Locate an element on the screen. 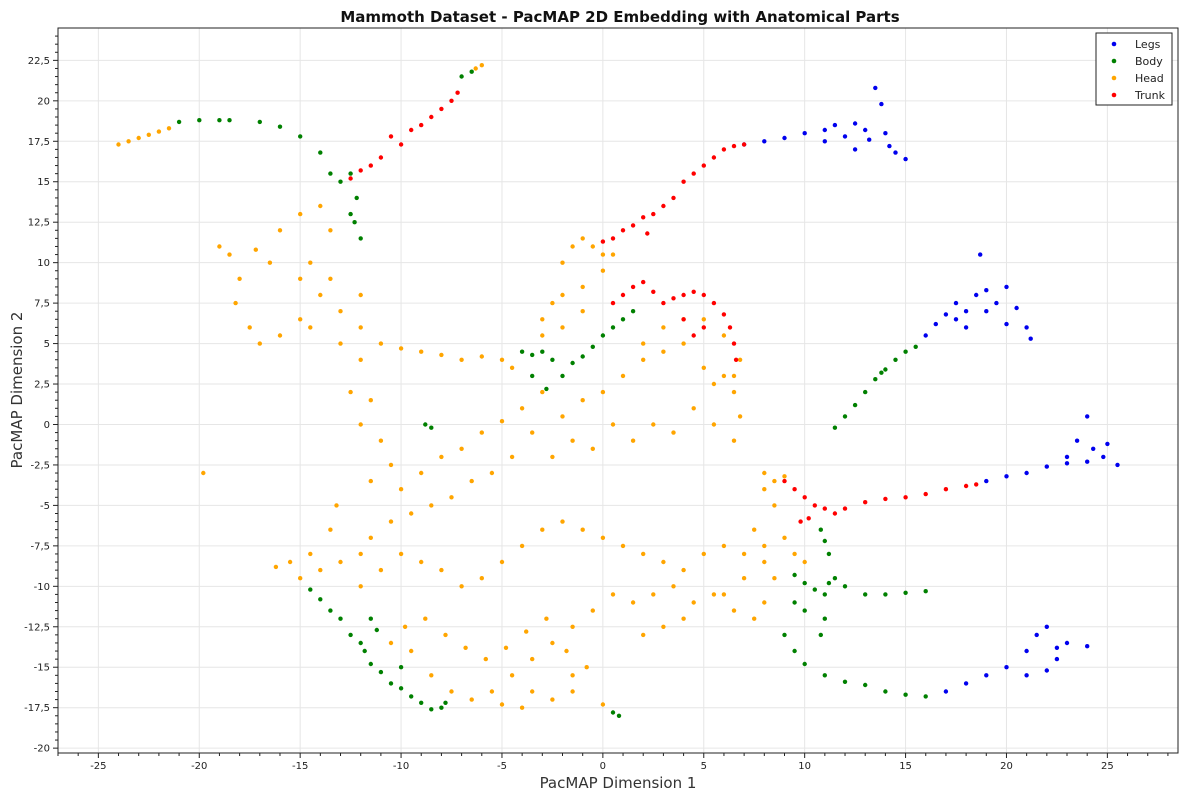 The image size is (1200, 800). y-tick-label: 0 is located at coordinates (47, 425).